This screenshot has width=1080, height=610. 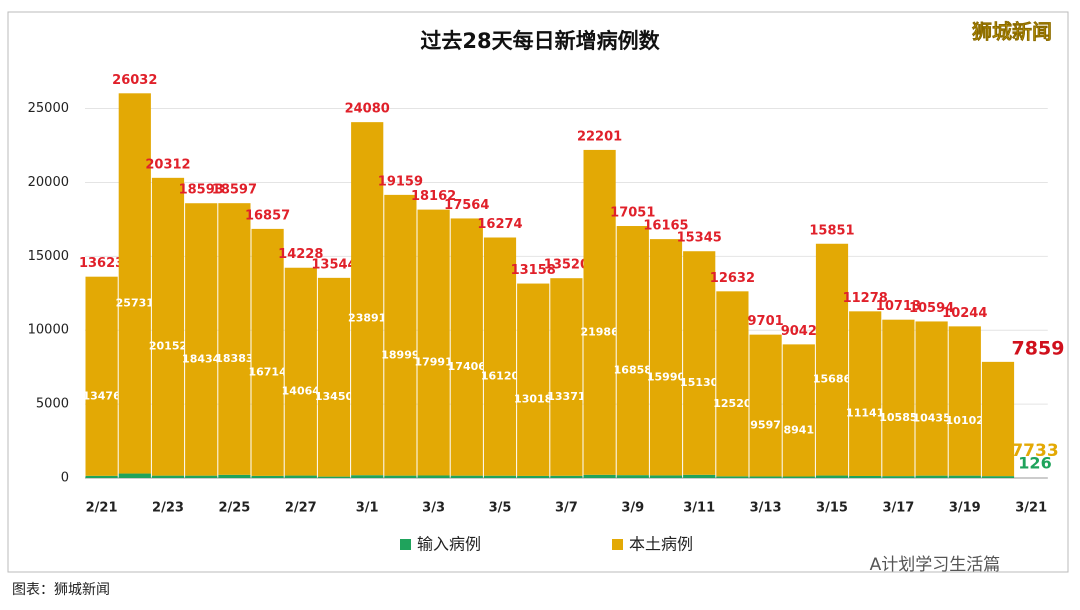 What do you see at coordinates (665, 226) in the screenshot?
I see `total-label: 16165` at bounding box center [665, 226].